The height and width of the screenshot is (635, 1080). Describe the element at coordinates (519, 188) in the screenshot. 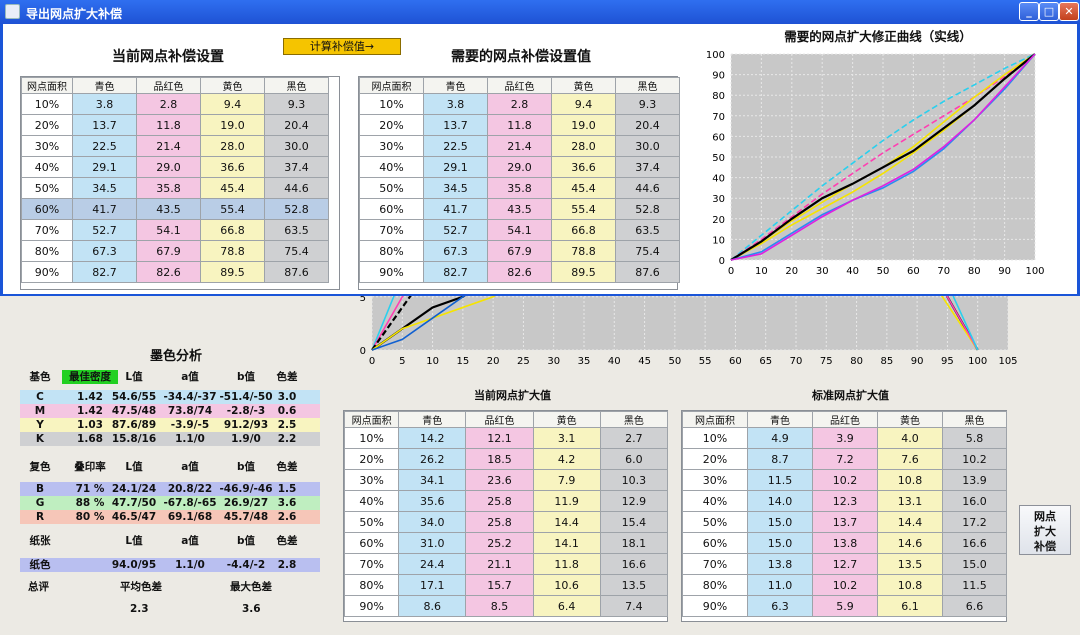

I see `table-row: 50% 34.5 35.8 45.4 44.6` at that location.